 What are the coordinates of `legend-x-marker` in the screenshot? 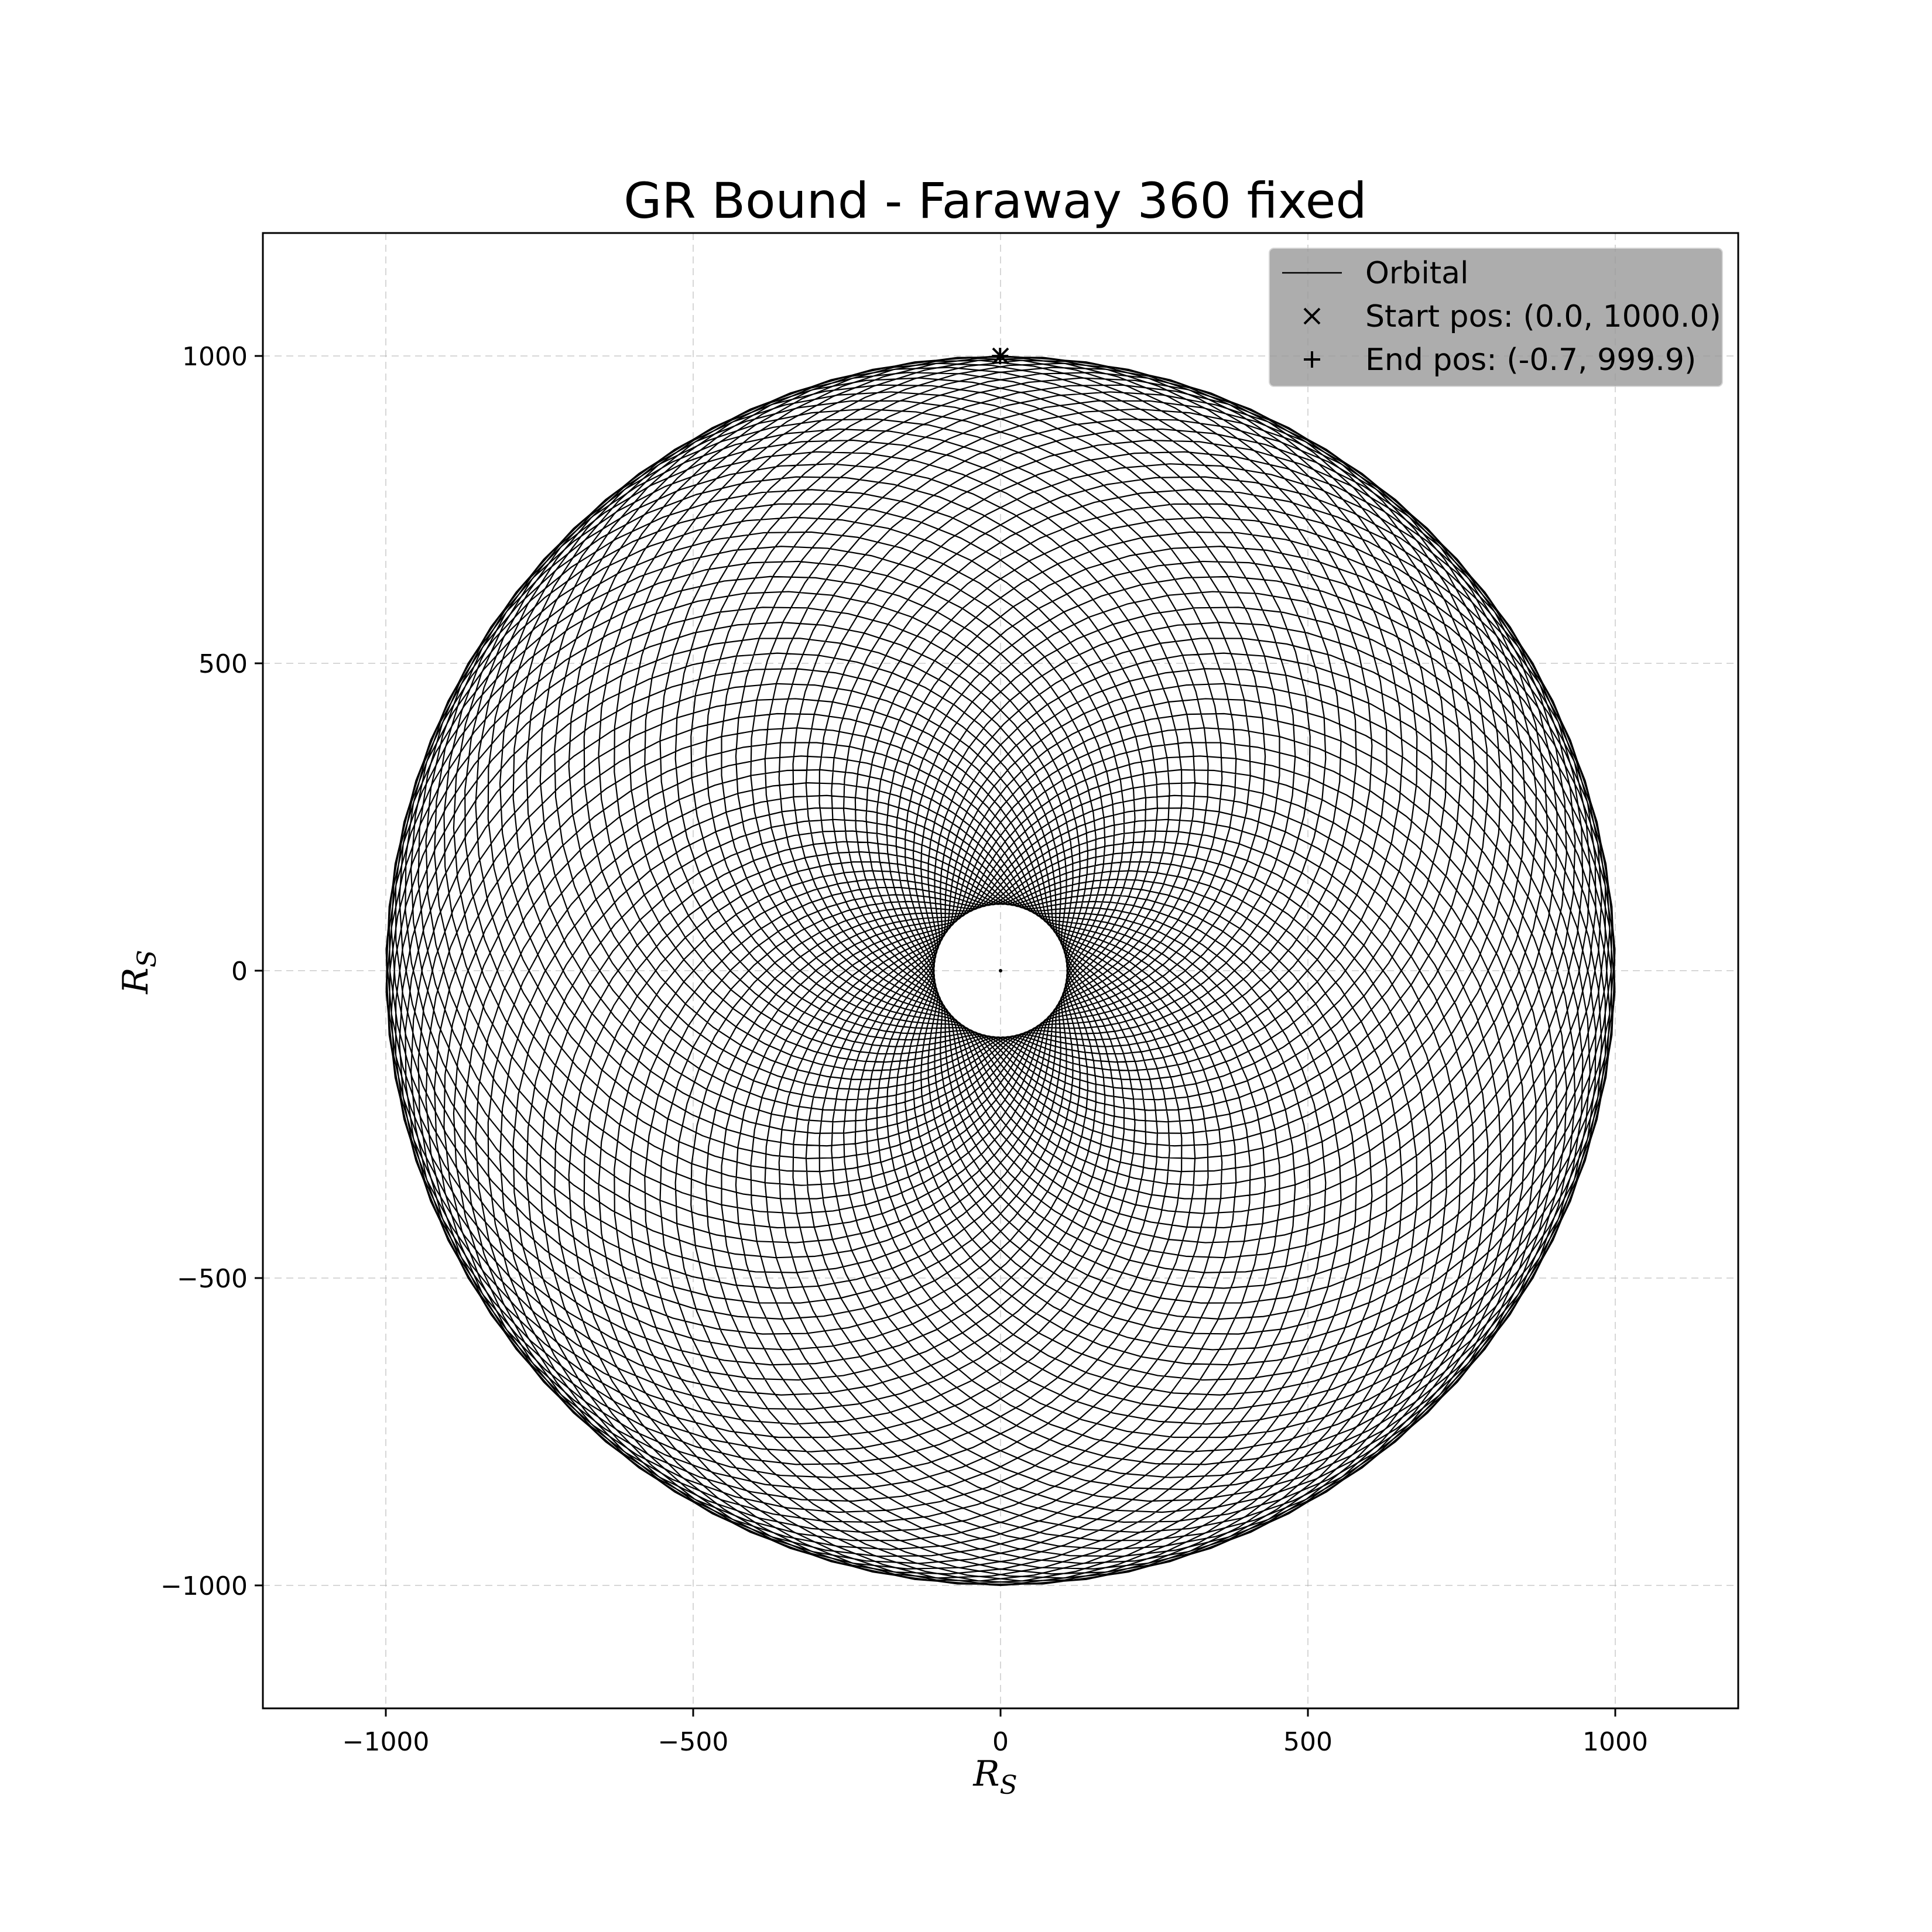 It's located at (1312, 316).